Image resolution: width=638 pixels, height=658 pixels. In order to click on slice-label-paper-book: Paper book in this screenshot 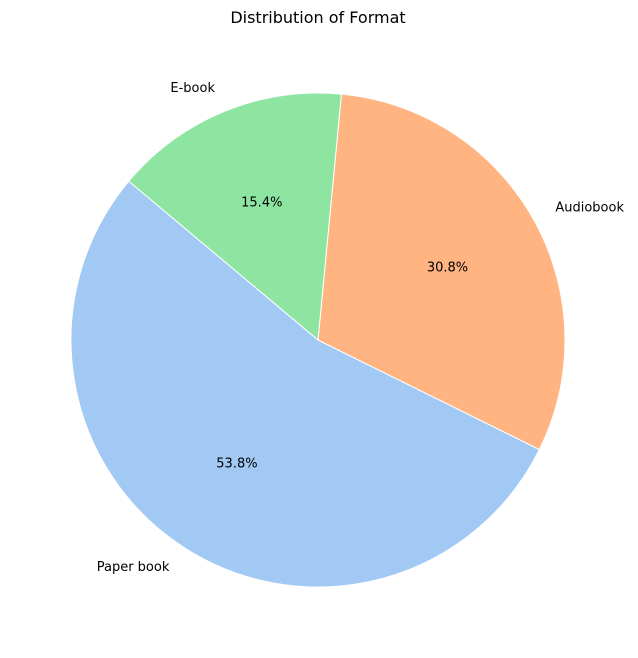, I will do `click(133, 567)`.